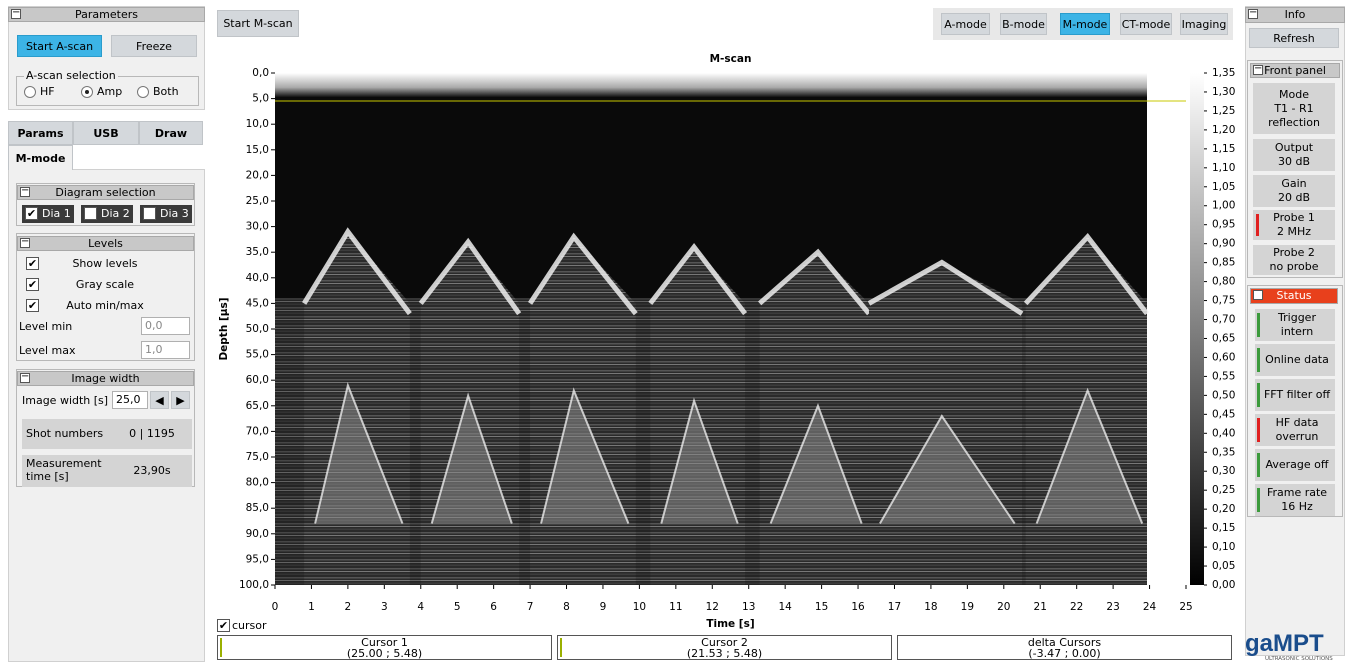 The image size is (1350, 671). Describe the element at coordinates (1223, 414) in the screenshot. I see `colorbar-tick-label: 0,45` at that location.